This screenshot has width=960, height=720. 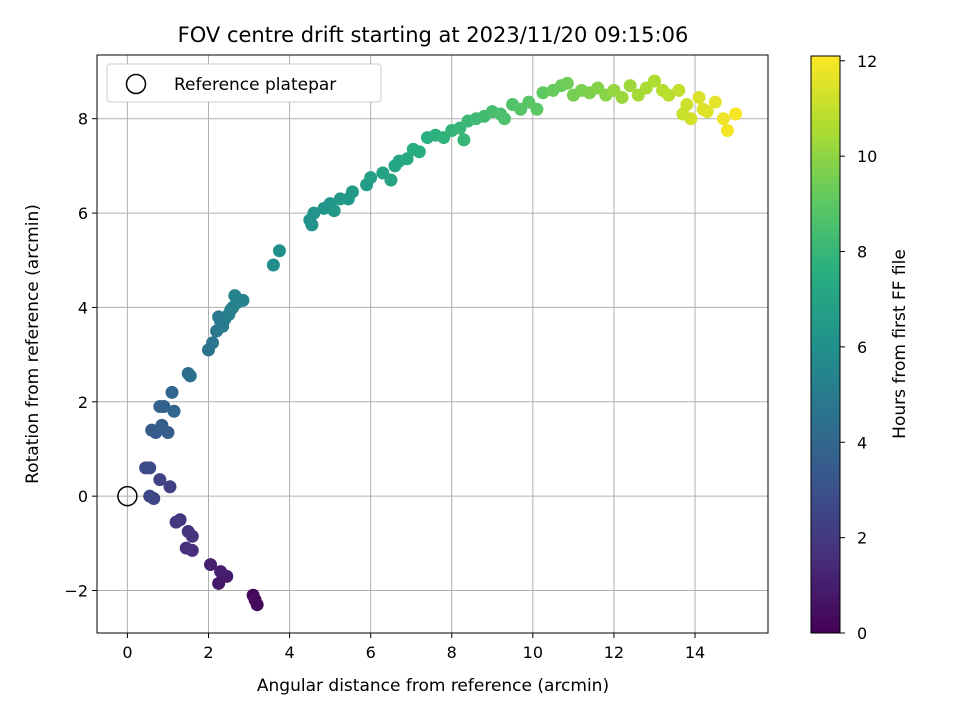 I want to click on colorbar-tick-label: 8, so click(x=862, y=252).